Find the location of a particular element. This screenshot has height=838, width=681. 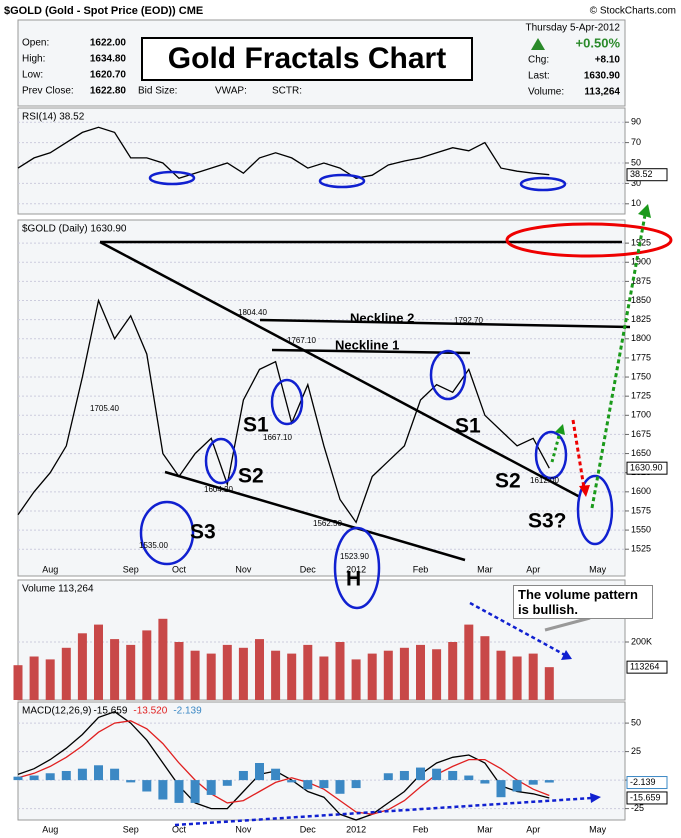

field-value: 1622.80 is located at coordinates (108, 91).